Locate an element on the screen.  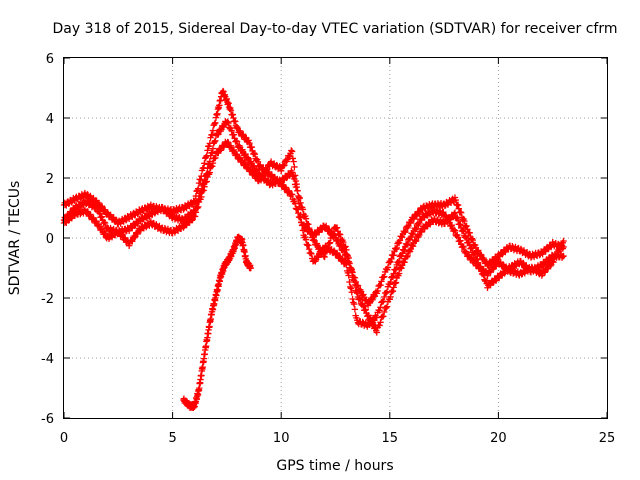
x-tick-label: 5 is located at coordinates (172, 438).